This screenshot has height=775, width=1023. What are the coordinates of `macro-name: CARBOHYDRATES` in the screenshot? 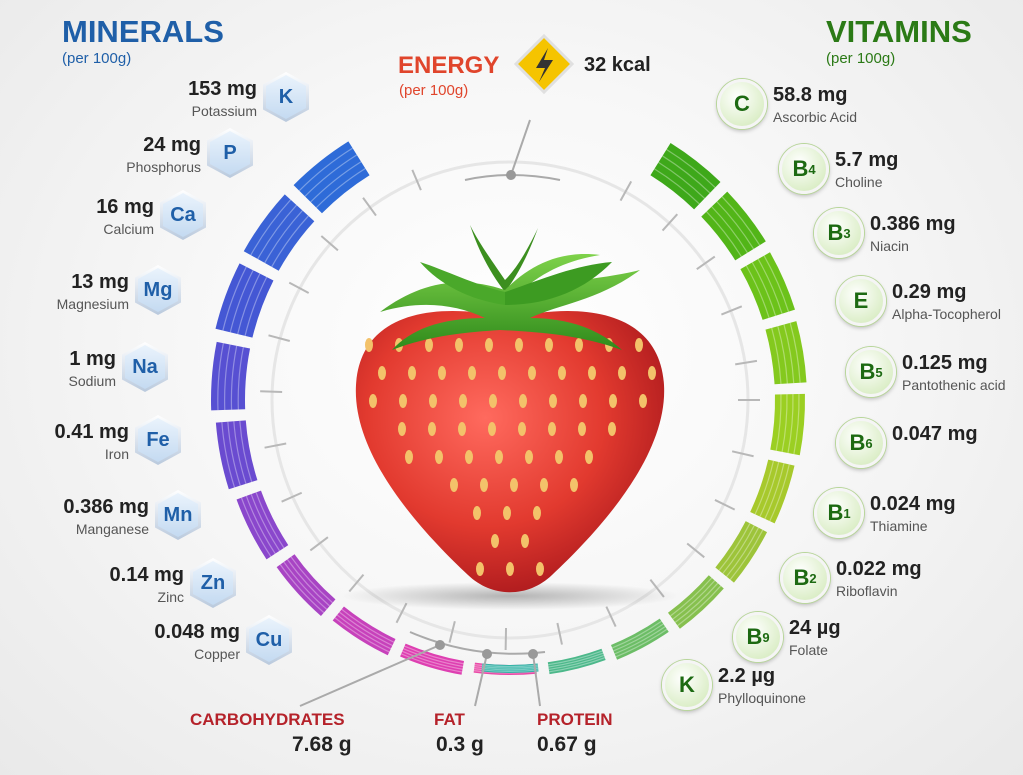 It's located at (267, 719).